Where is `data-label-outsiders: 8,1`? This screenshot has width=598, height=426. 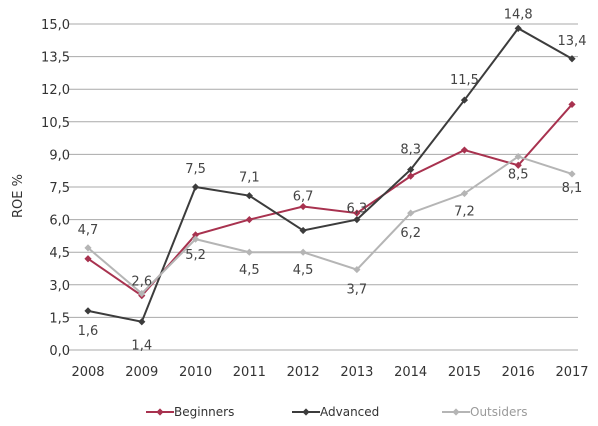 data-label-outsiders: 8,1 is located at coordinates (572, 188).